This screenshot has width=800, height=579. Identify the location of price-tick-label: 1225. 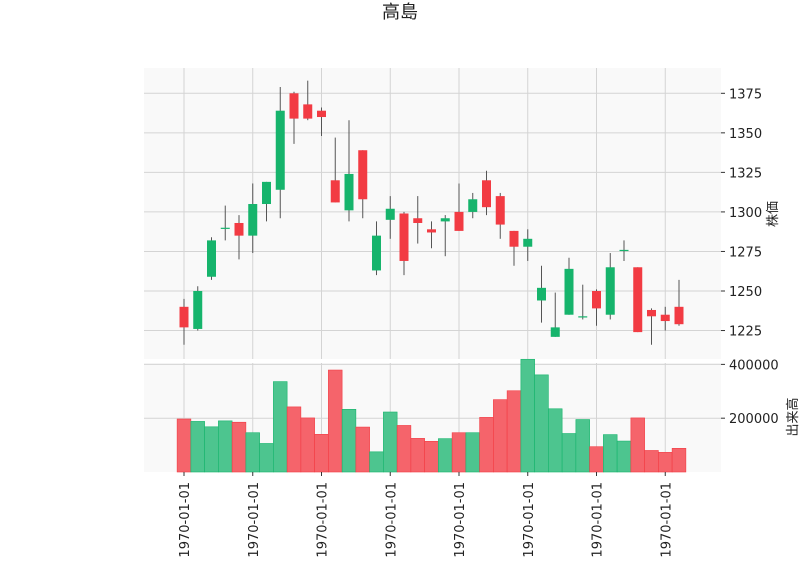
(745, 332).